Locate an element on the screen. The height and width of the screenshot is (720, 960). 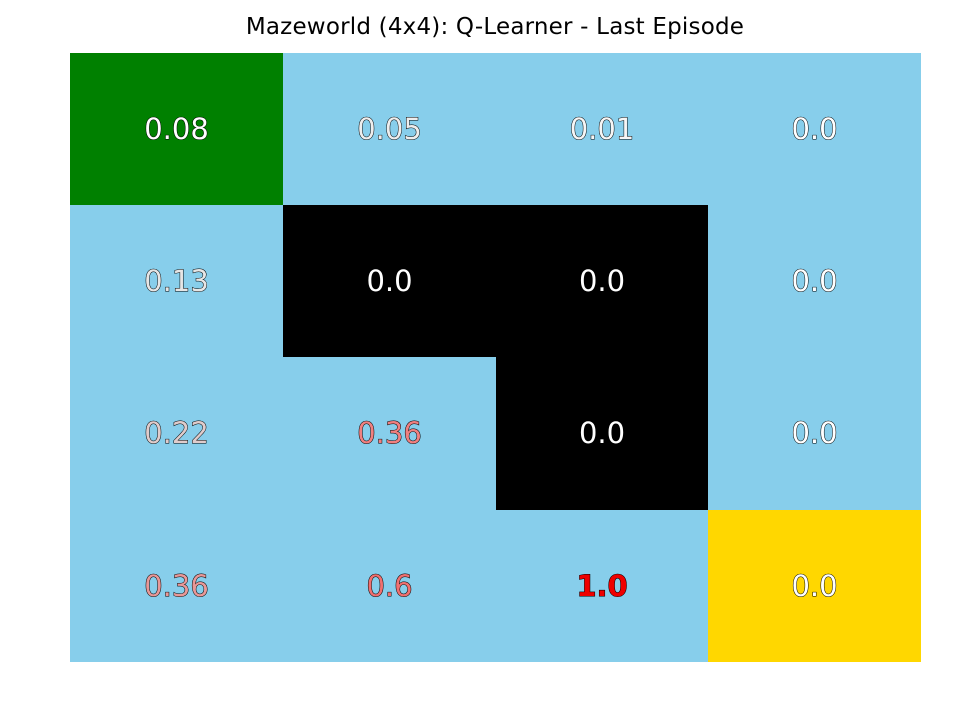
maze-cell-r0-c3-open: 0.0 is located at coordinates (814, 129).